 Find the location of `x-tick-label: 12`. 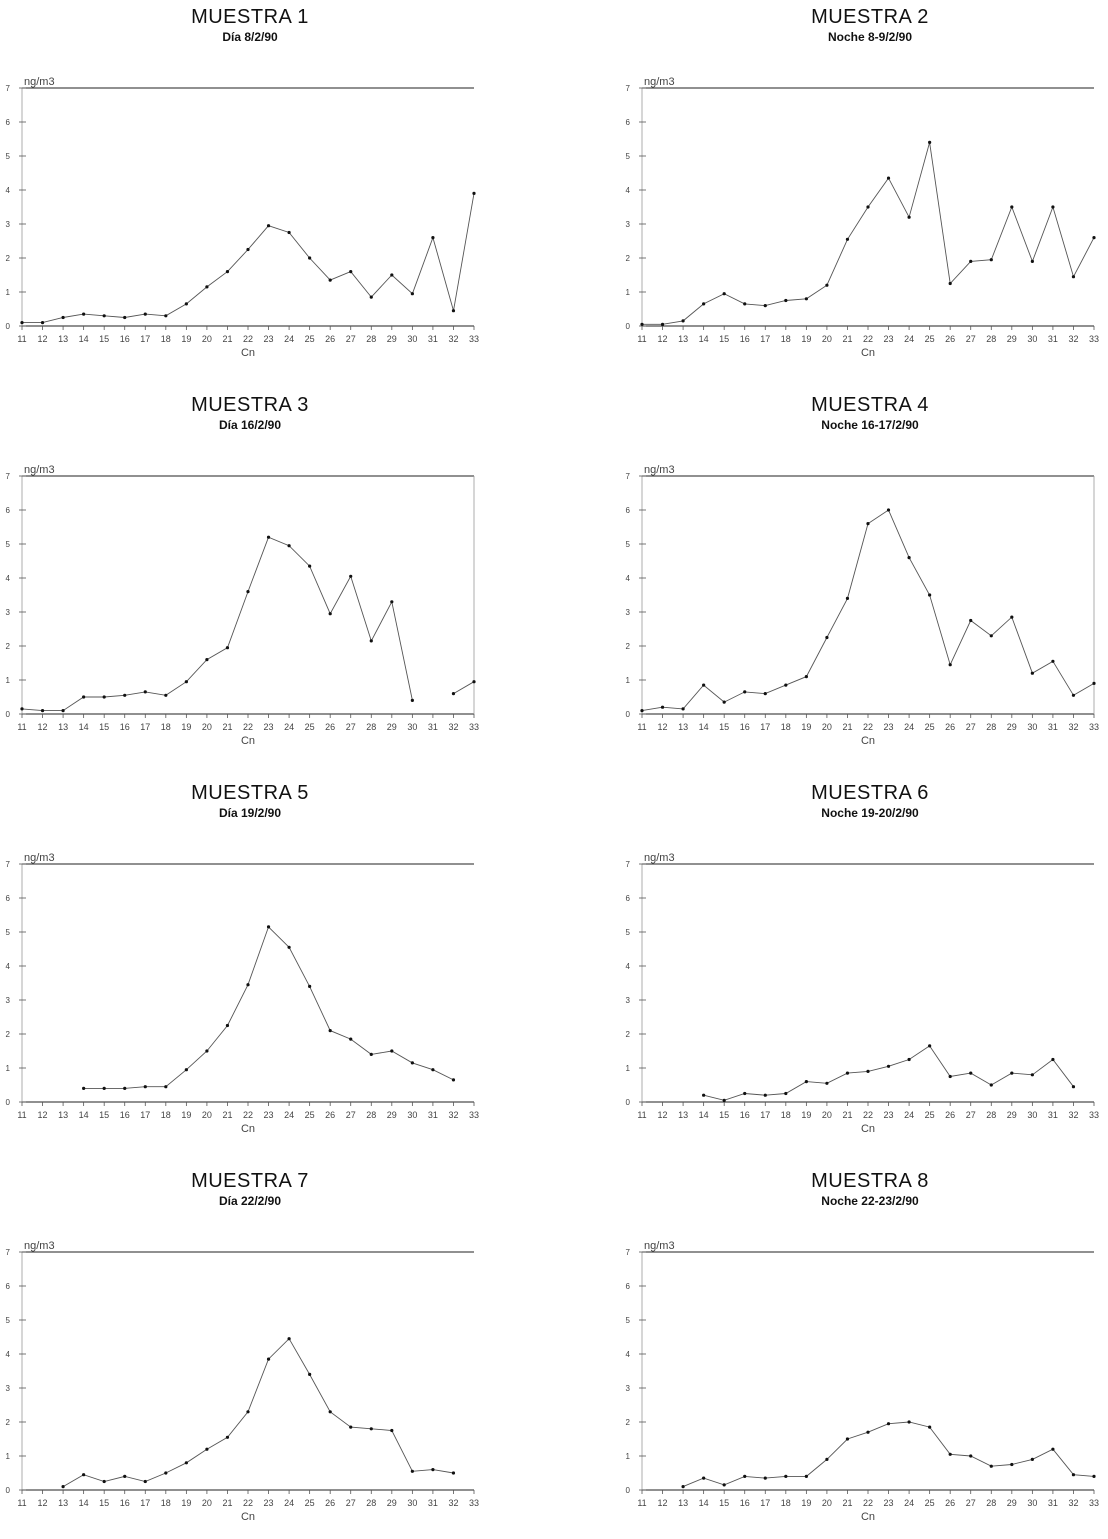

x-tick-label: 12 is located at coordinates (663, 727).